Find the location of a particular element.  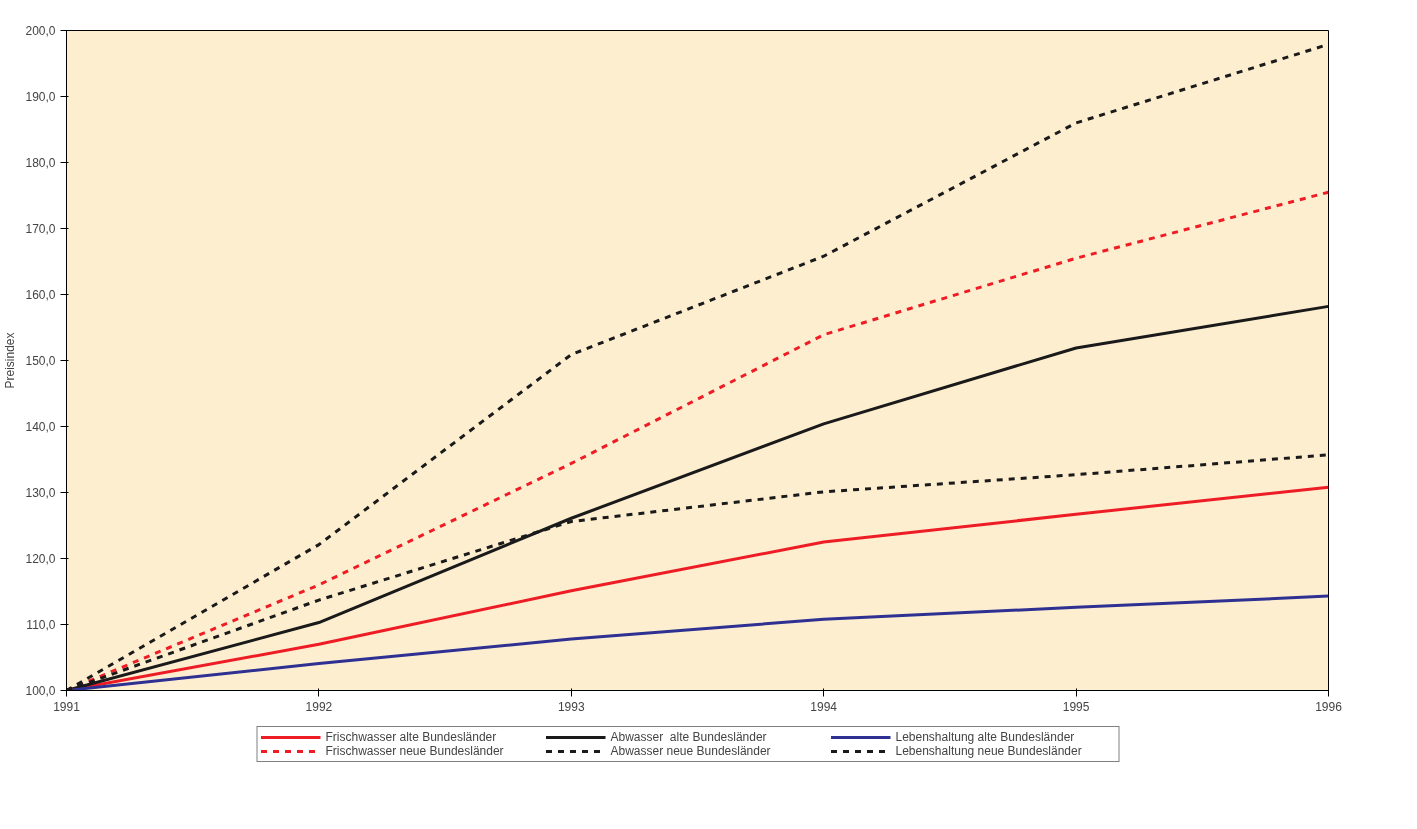

x-tick-label: 1991 is located at coordinates (67, 706).